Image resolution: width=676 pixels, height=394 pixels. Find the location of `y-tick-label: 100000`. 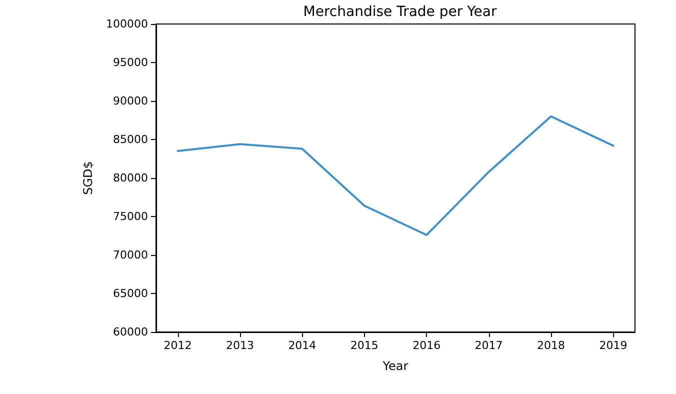

y-tick-label: 100000 is located at coordinates (127, 24).